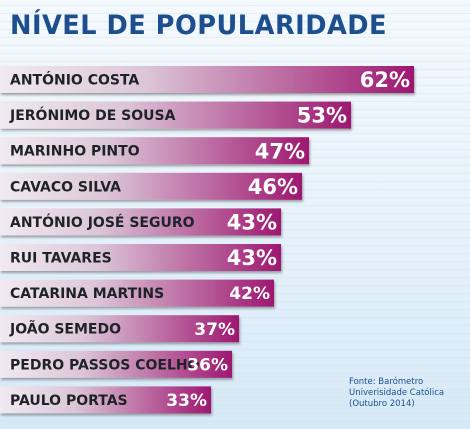 The height and width of the screenshot is (429, 470). Describe the element at coordinates (92, 115) in the screenshot. I see `bar-category-label: JERÓNIMO DE SOUSA` at that location.